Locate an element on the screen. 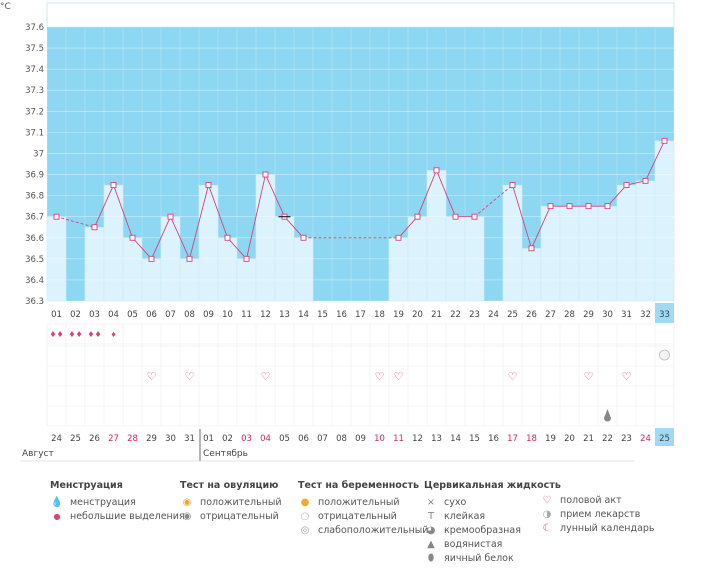 This screenshot has height=587, width=712. date-label: 19 is located at coordinates (550, 439).